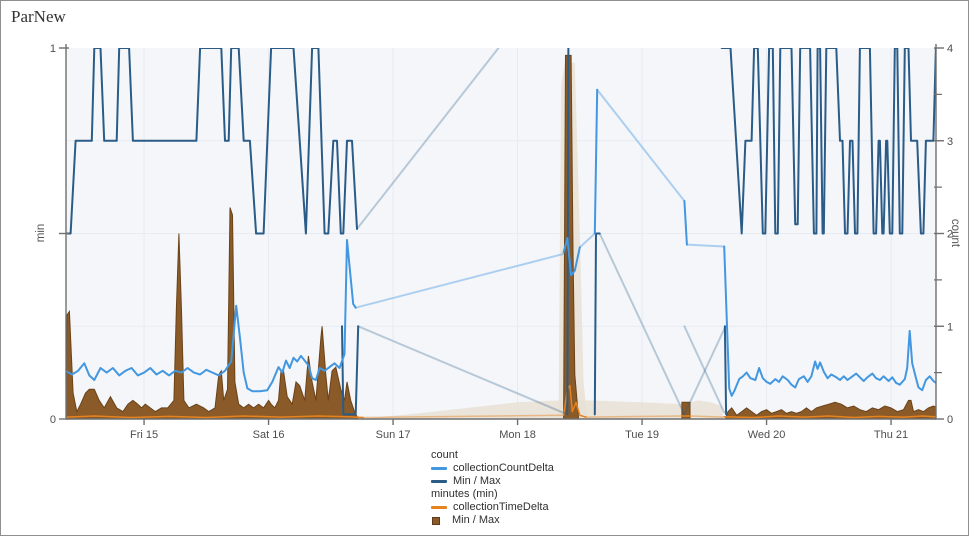 Image resolution: width=969 pixels, height=536 pixels. Describe the element at coordinates (955, 233) in the screenshot. I see `right-axis-title: count` at that location.